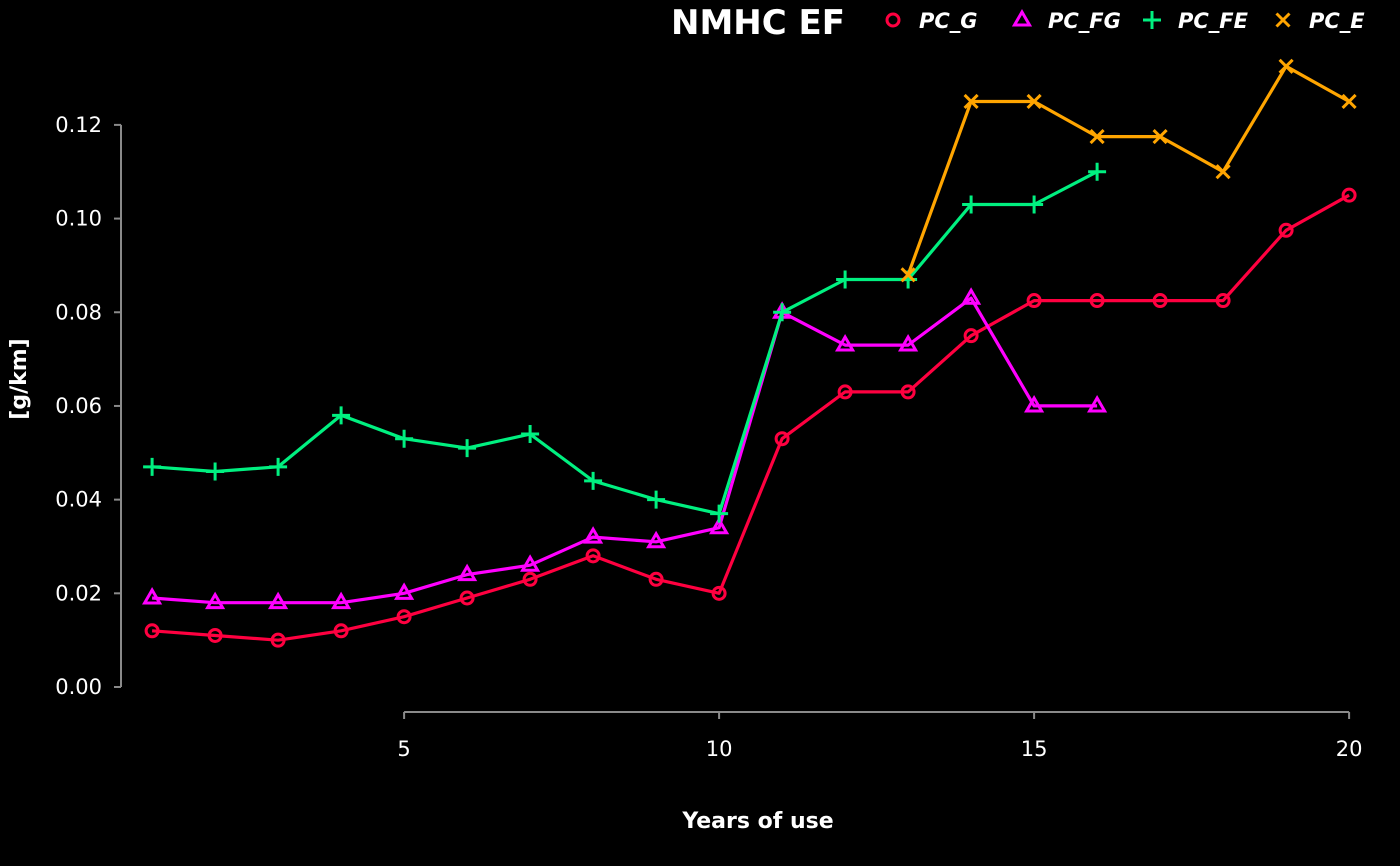 The width and height of the screenshot is (1400, 866). I want to click on y-tick-label: 0.00, so click(78, 687).